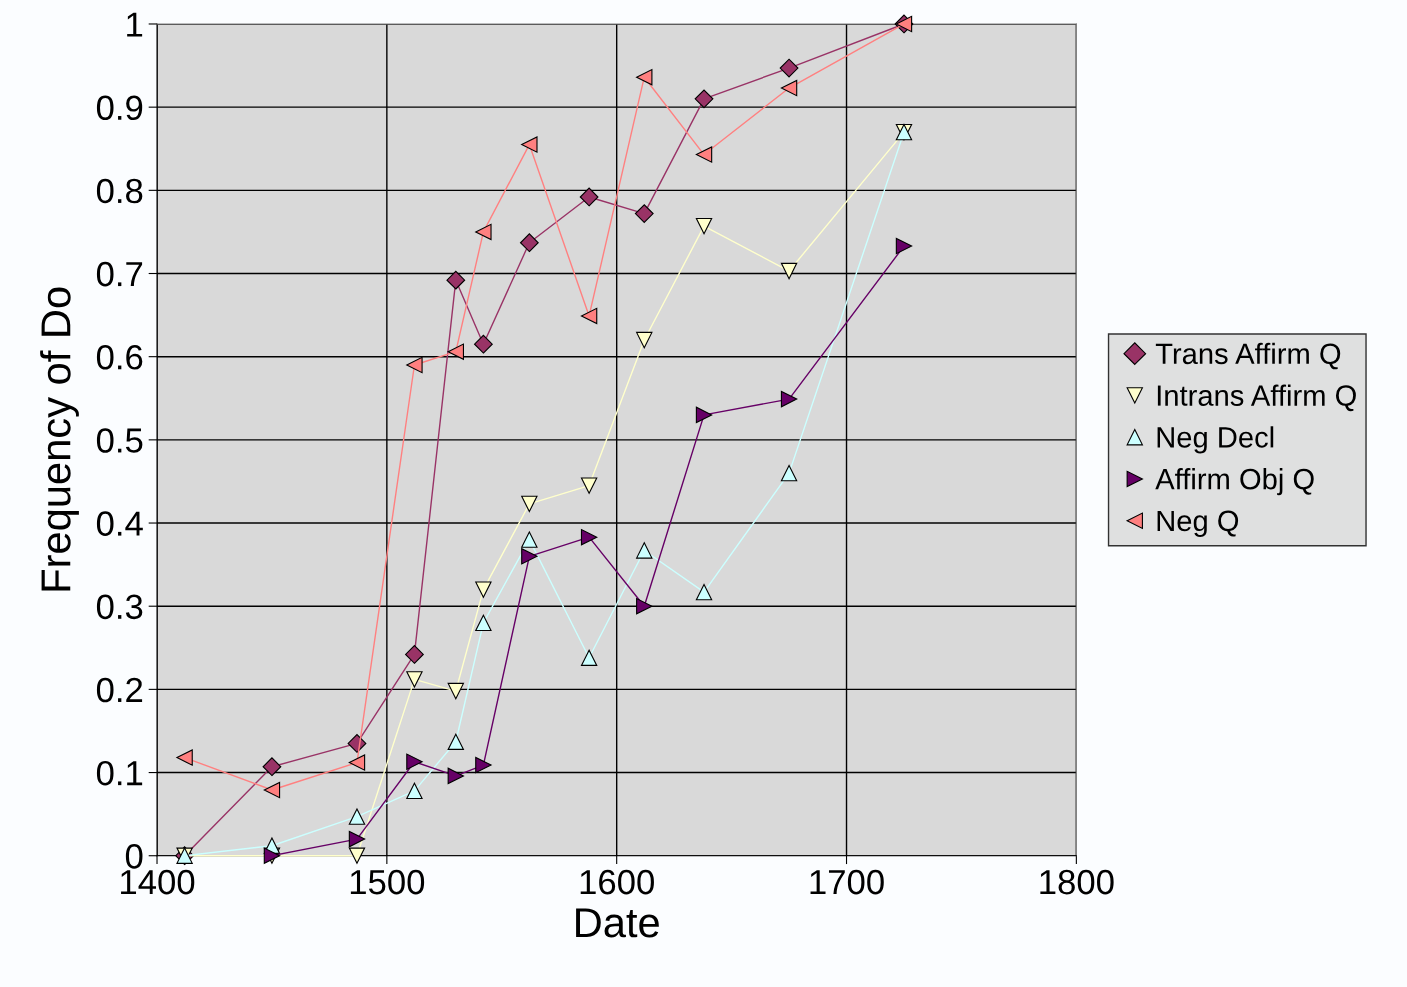 The height and width of the screenshot is (987, 1407). Describe the element at coordinates (119, 440) in the screenshot. I see `y-tick-label: 0.5` at that location.